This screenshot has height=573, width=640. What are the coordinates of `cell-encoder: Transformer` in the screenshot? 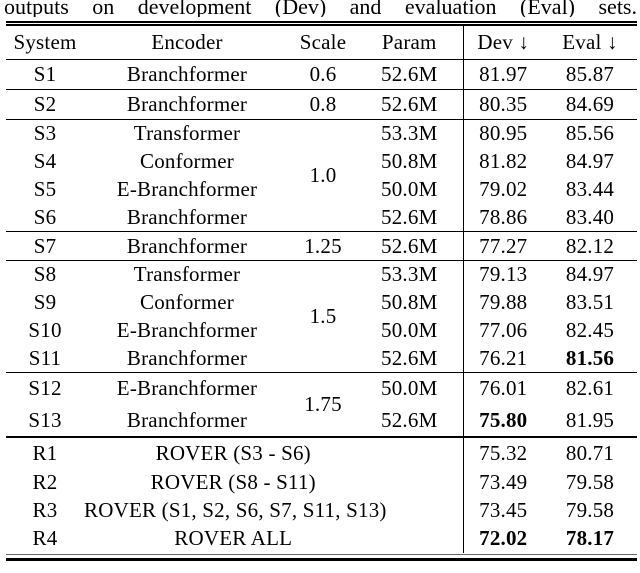 It's located at (187, 133).